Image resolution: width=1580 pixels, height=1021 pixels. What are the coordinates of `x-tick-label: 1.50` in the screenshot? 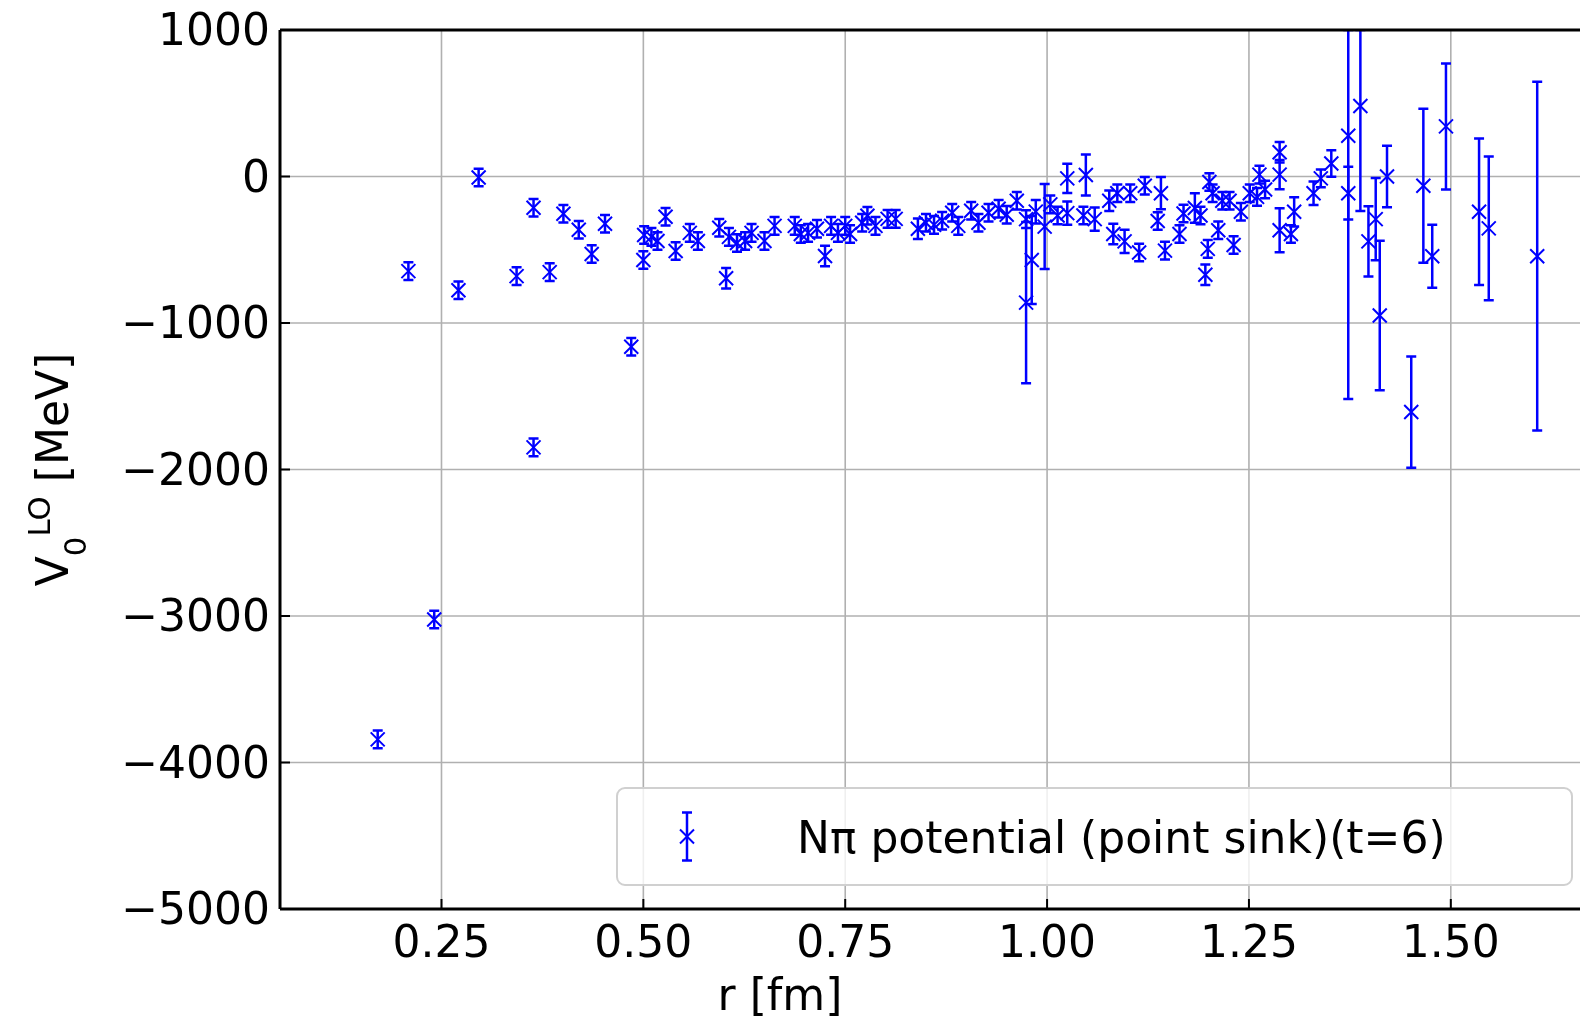 It's located at (1450, 941).